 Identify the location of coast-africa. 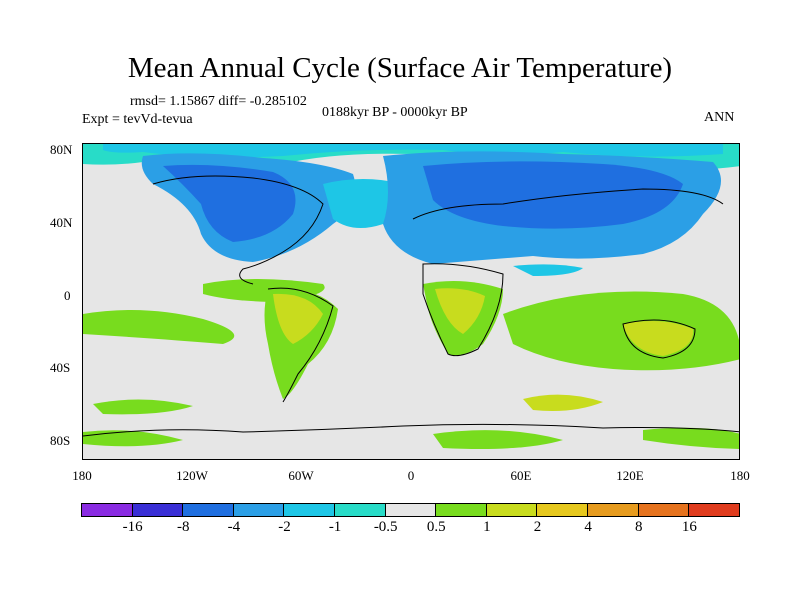
(463, 310).